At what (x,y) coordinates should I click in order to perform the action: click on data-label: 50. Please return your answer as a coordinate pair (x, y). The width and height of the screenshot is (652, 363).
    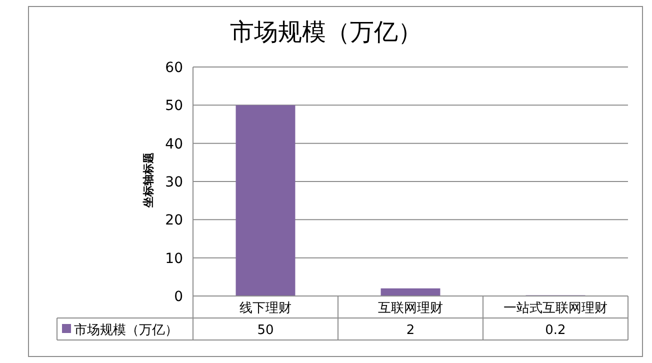
    Looking at the image, I should click on (265, 330).